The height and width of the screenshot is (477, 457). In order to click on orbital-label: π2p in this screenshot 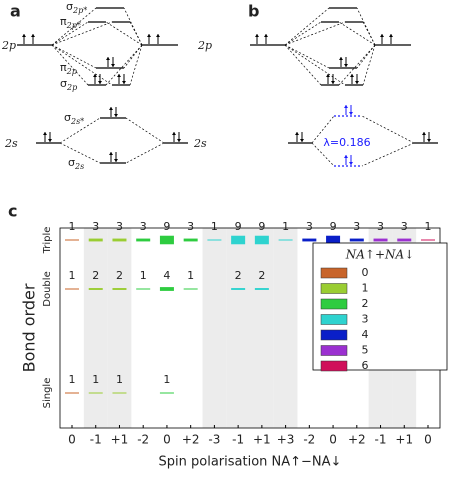, I will do `click(68, 68)`.